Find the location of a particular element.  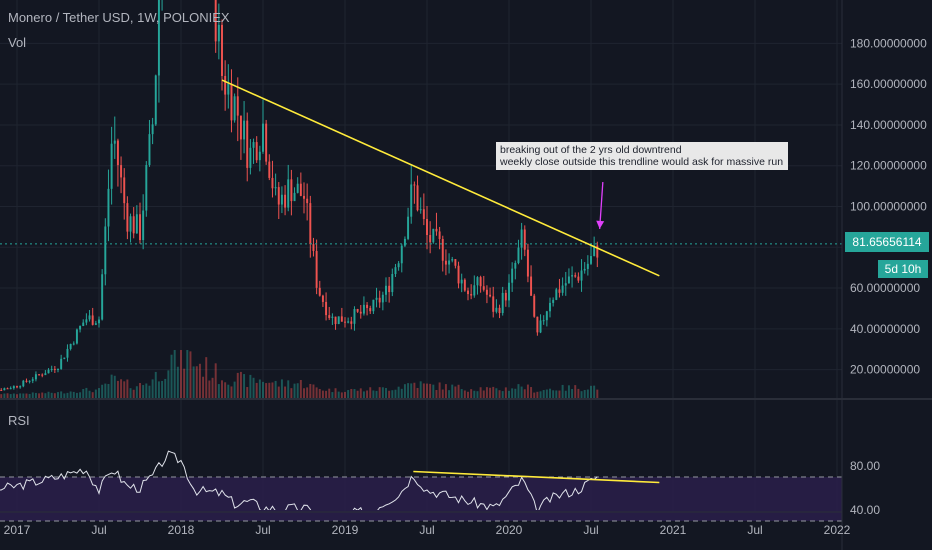

time-axis: 2017 Jul 2018 Jul 2019 Jul 2020 Jul 2021 Jul 2022 is located at coordinates (427, 530).